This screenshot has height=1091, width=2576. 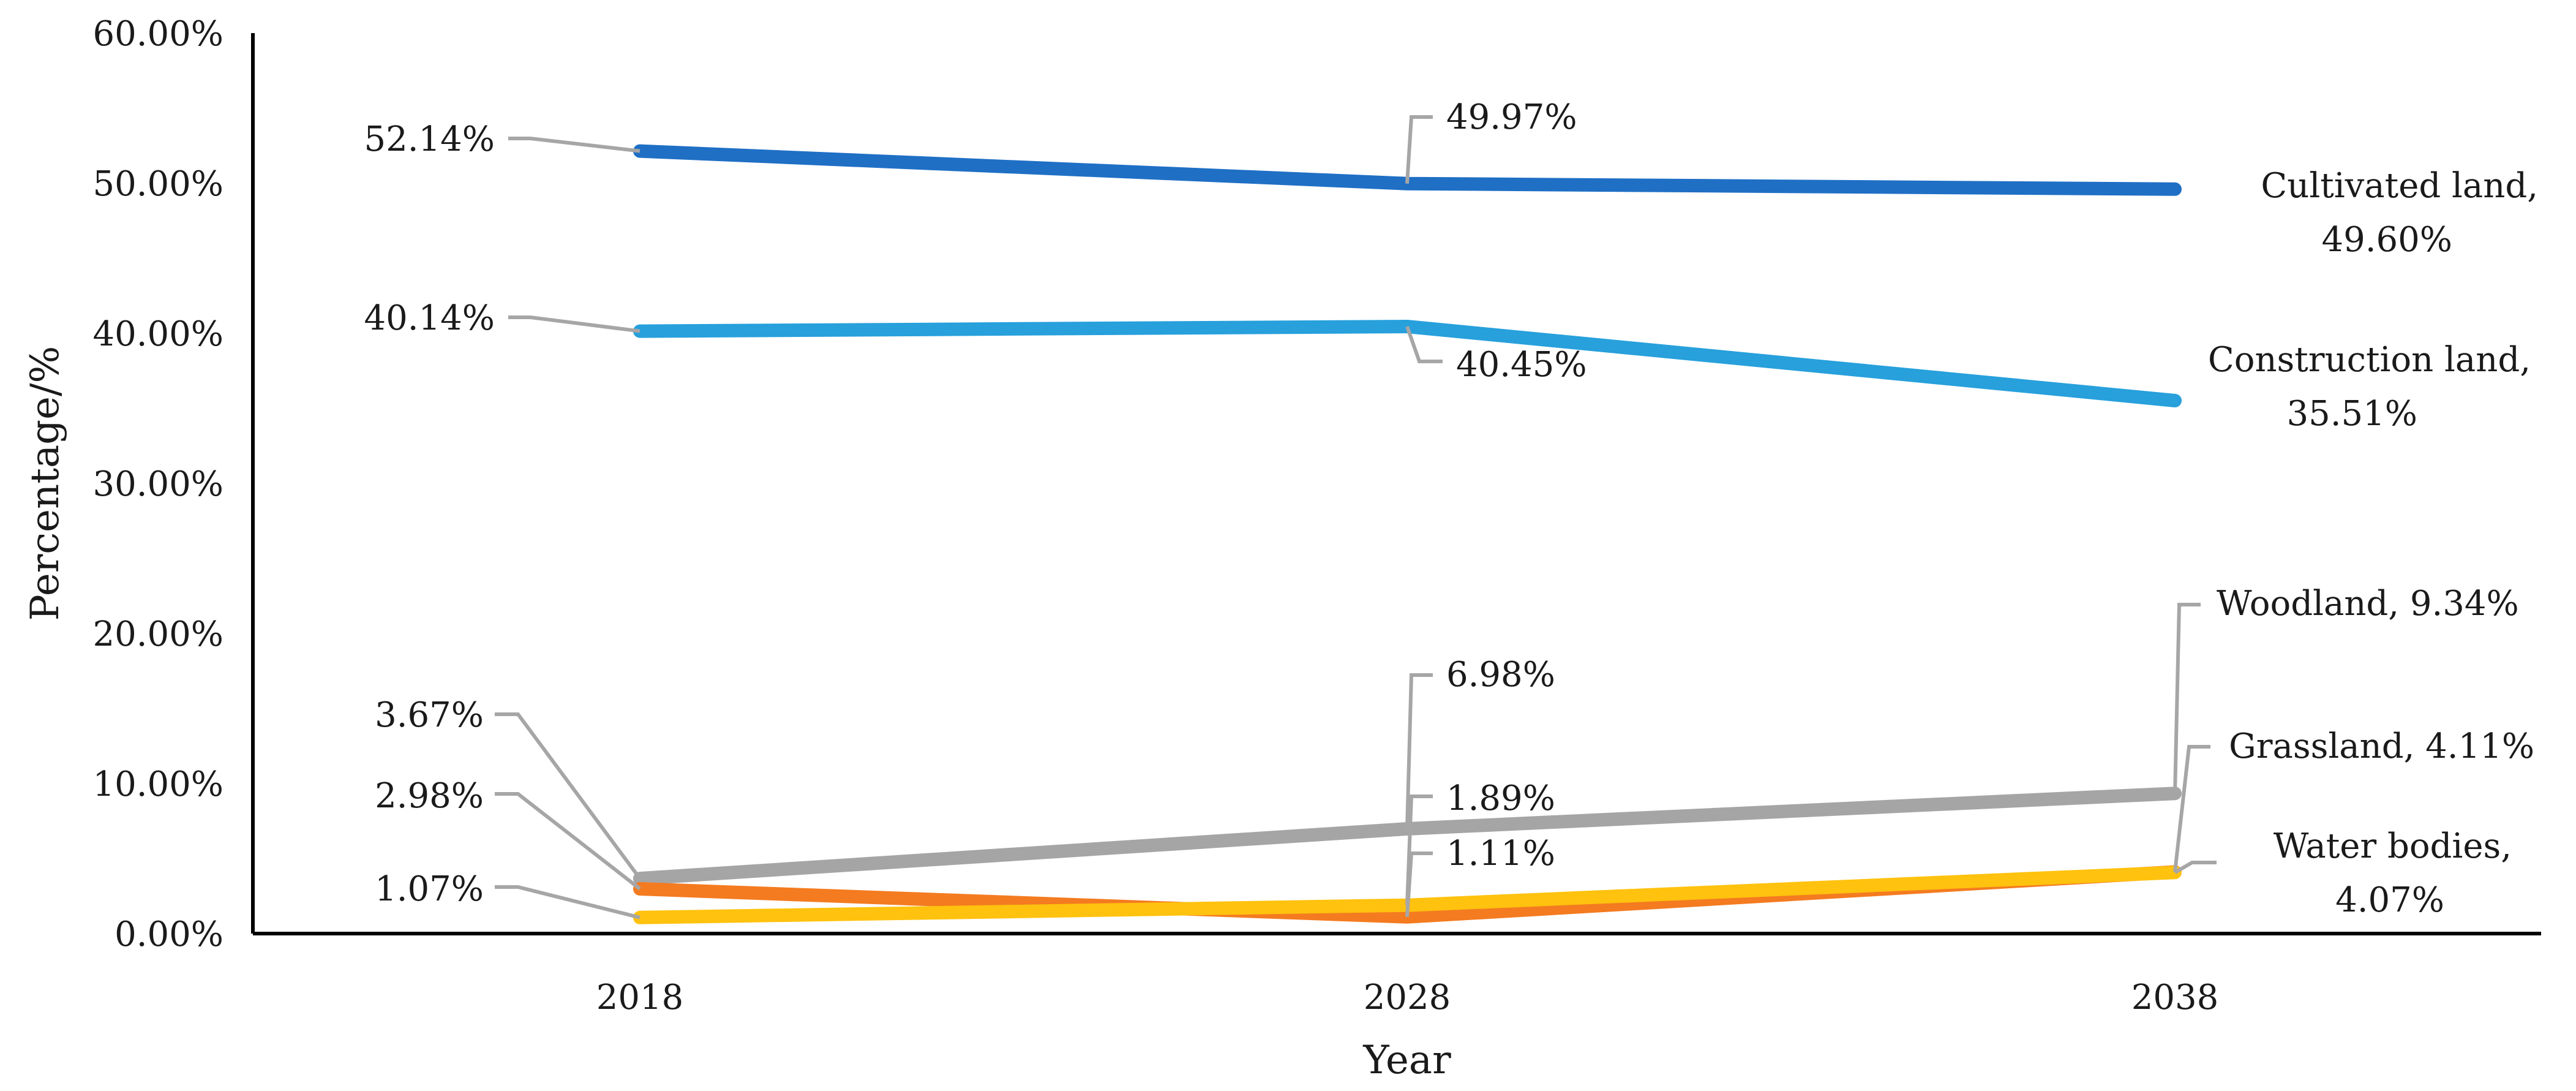 What do you see at coordinates (158, 34) in the screenshot?
I see `y-tick-label: 60.00%` at bounding box center [158, 34].